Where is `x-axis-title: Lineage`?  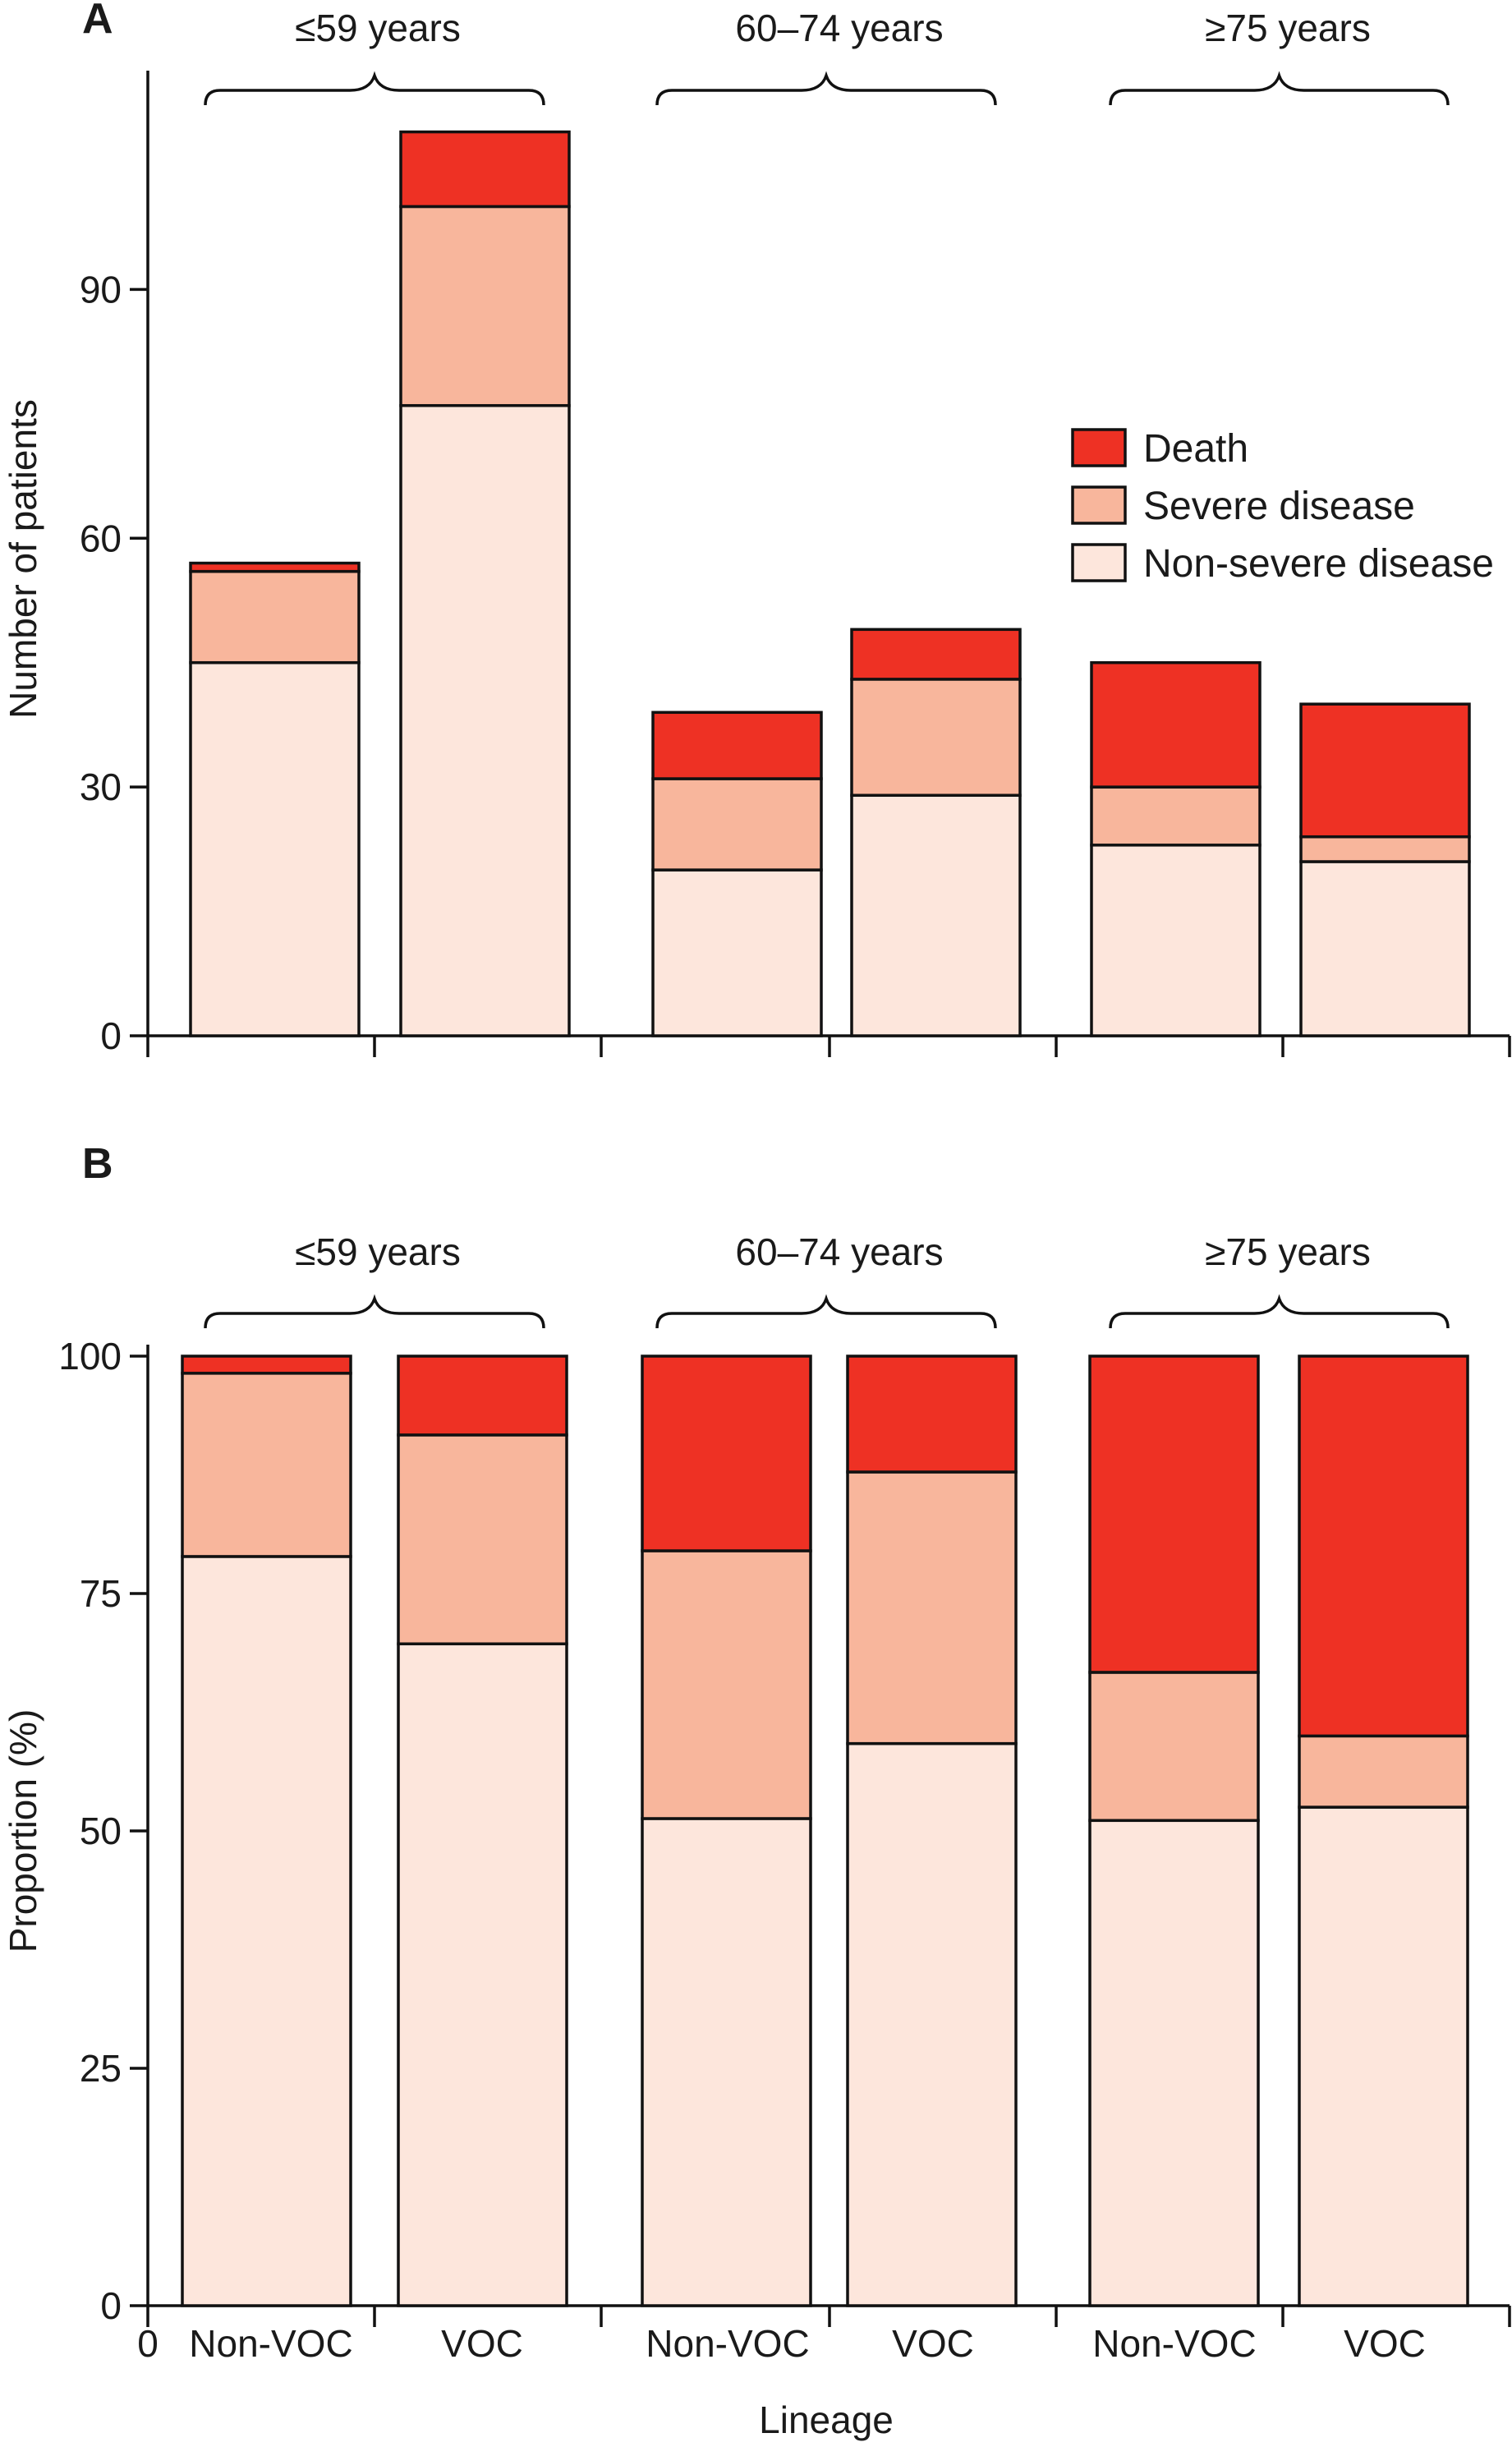 x-axis-title: Lineage is located at coordinates (826, 2420).